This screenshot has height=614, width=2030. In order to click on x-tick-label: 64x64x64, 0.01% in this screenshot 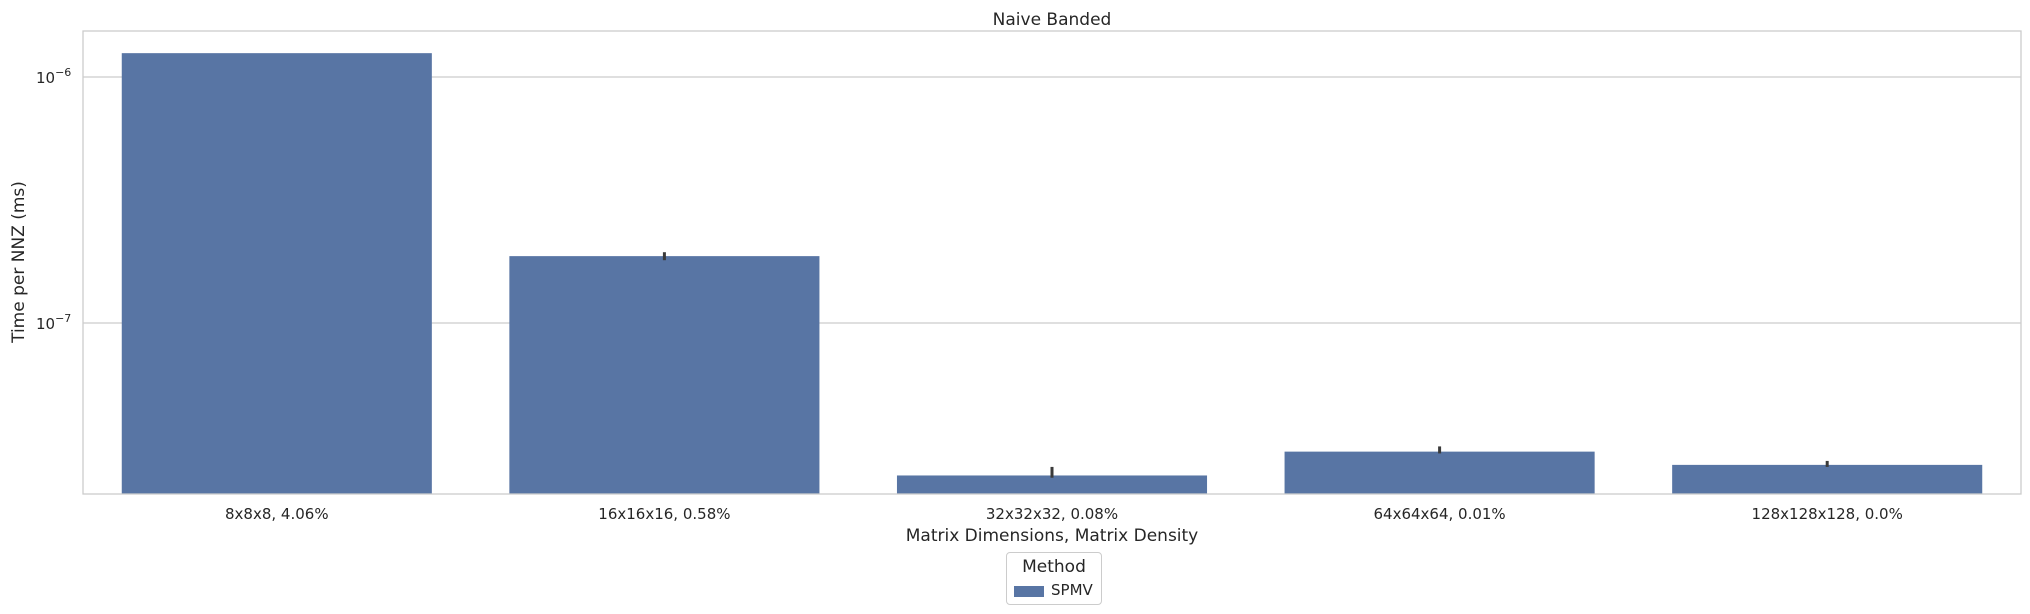, I will do `click(1439, 514)`.